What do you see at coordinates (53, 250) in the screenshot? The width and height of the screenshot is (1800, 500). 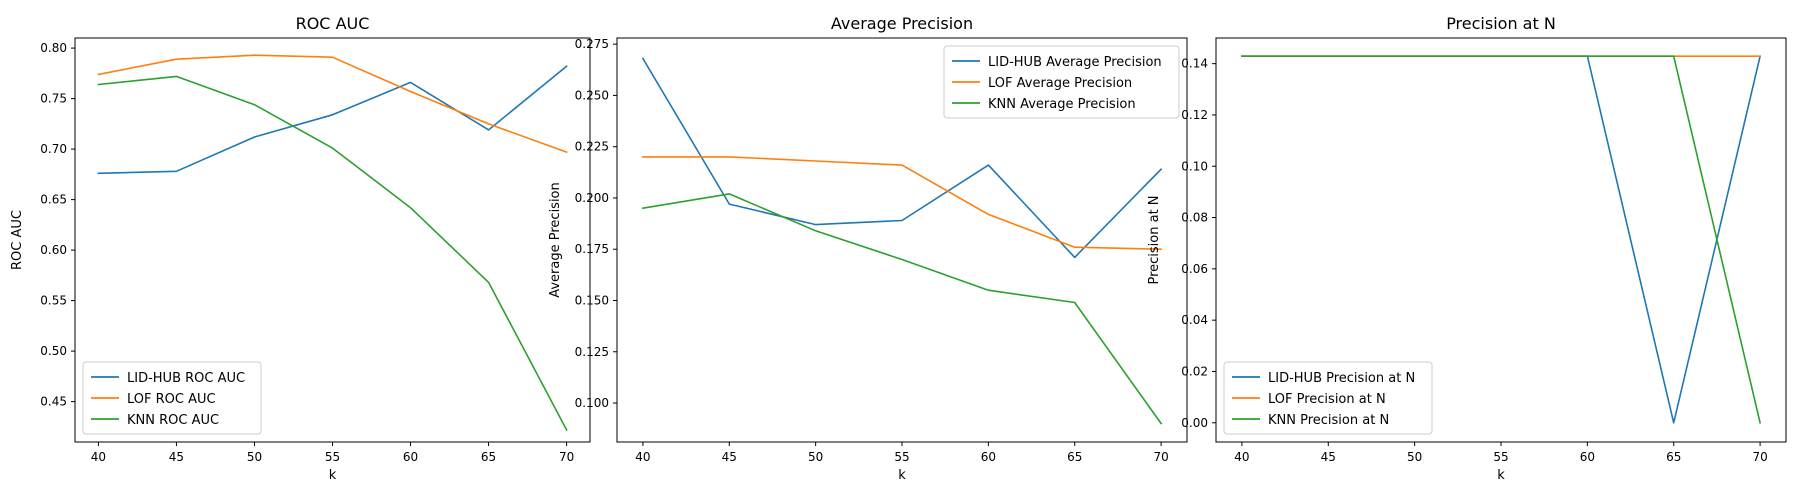 I see `y-tick-label: 0.60` at bounding box center [53, 250].